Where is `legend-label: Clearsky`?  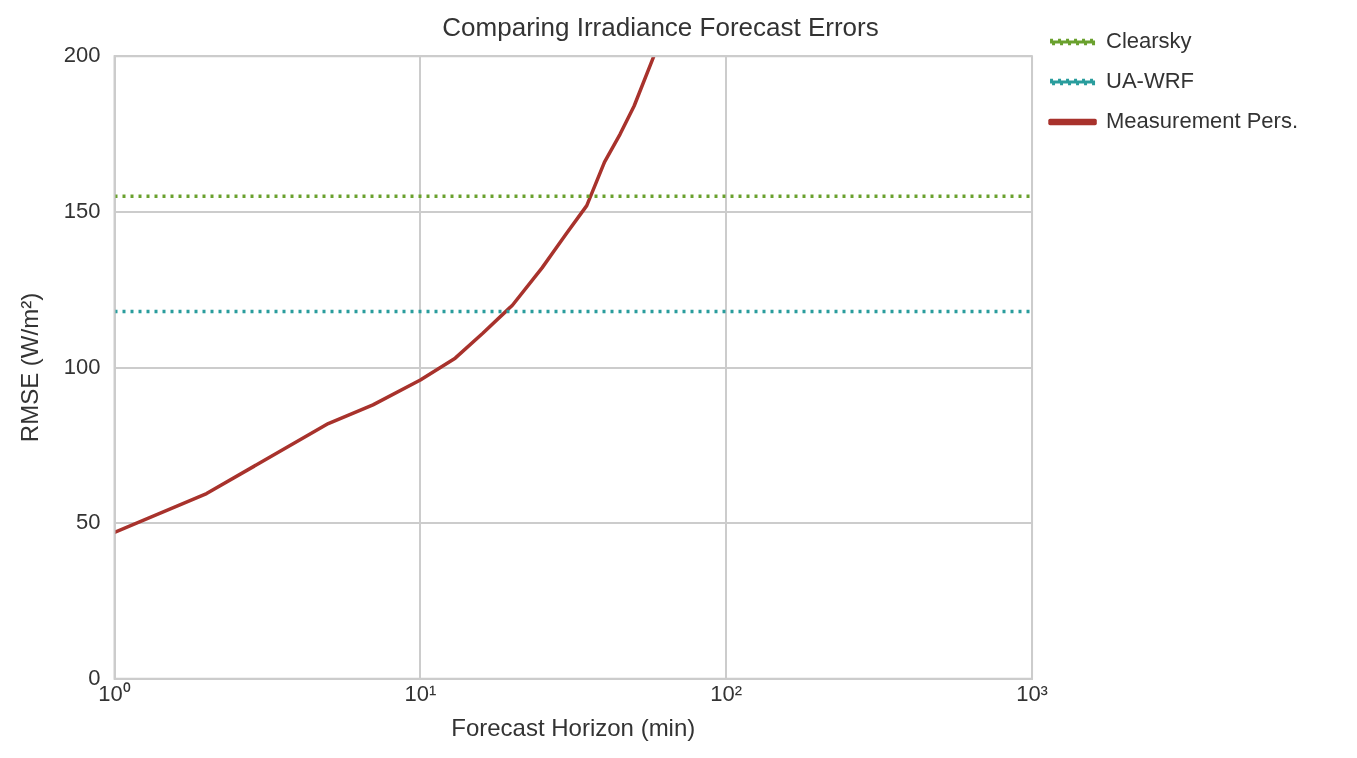 legend-label: Clearsky is located at coordinates (1149, 41).